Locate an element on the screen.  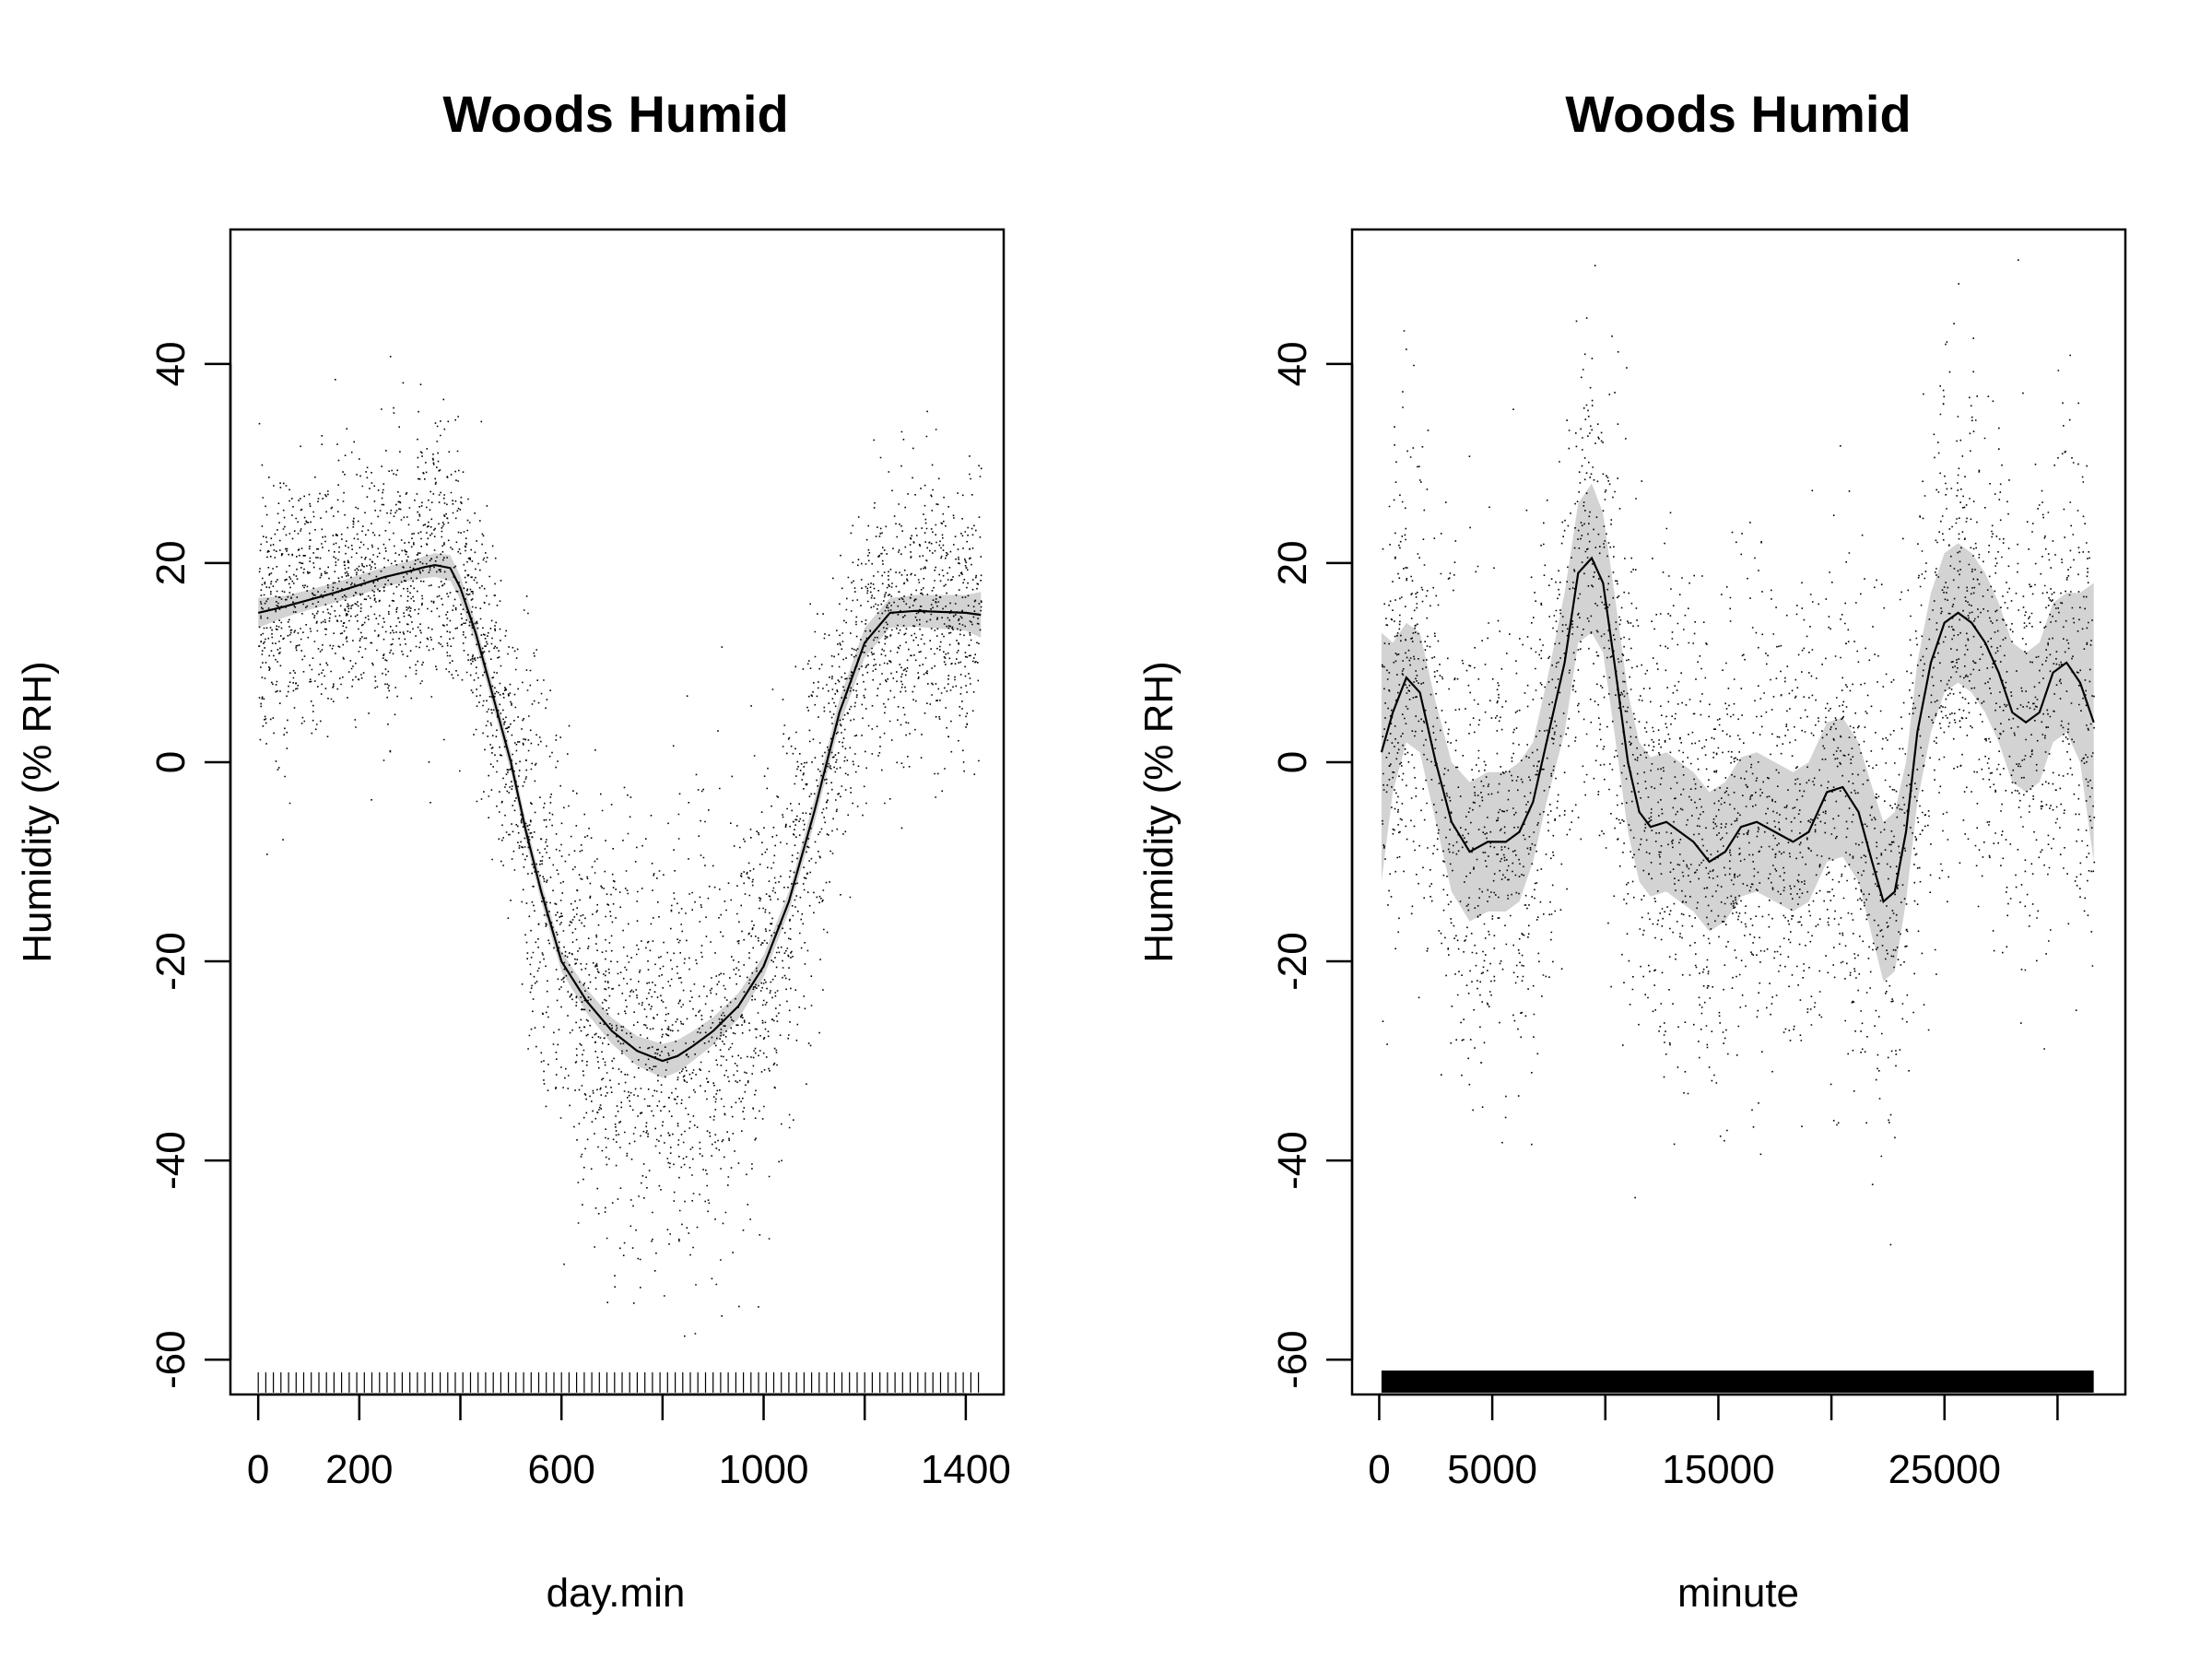
x-axis: 0 200 600 1000 1400 is located at coordinates (629, 1442).